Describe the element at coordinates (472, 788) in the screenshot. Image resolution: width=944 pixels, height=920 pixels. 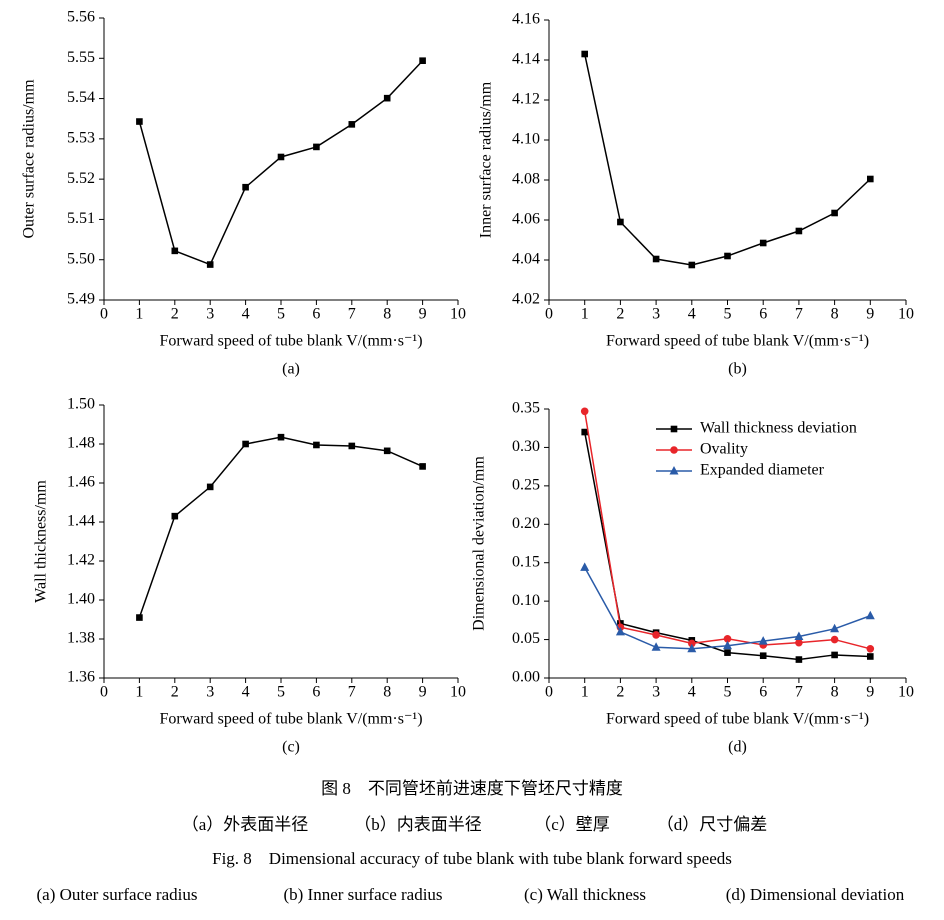
I see `caption-title-cn: 图 8 不同管坯前进速度下管坯尺寸精度` at that location.